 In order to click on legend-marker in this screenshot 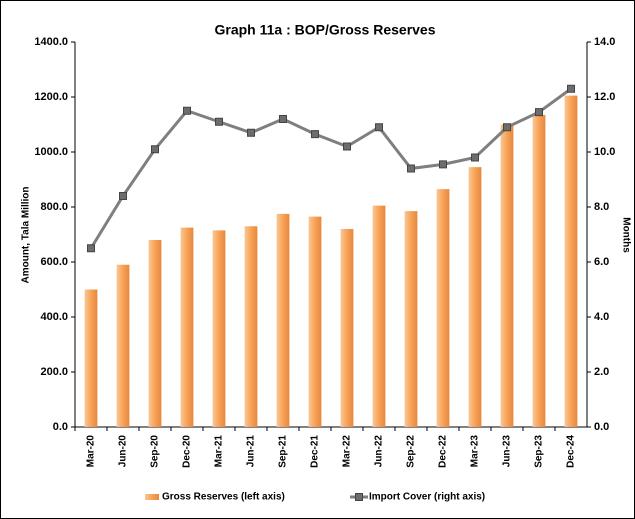, I will do `click(359, 497)`.